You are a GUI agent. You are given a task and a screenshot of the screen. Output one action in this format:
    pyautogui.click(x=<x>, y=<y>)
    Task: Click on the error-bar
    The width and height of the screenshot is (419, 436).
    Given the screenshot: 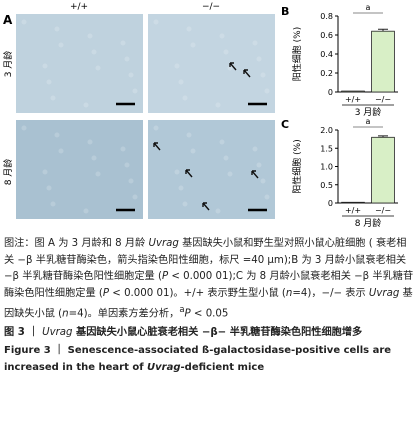 What is the action you would take?
    pyautogui.click(x=383, y=136)
    